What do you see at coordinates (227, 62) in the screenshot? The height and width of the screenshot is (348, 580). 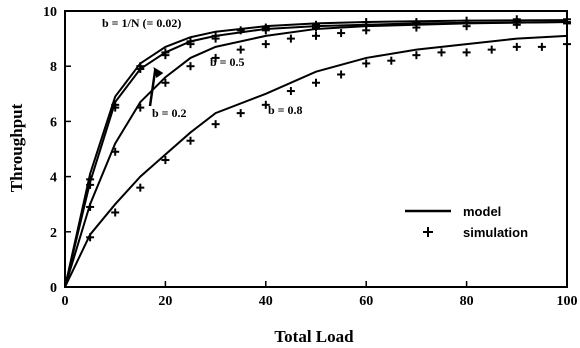 I see `annotation-label: b = 0.5` at bounding box center [227, 62].